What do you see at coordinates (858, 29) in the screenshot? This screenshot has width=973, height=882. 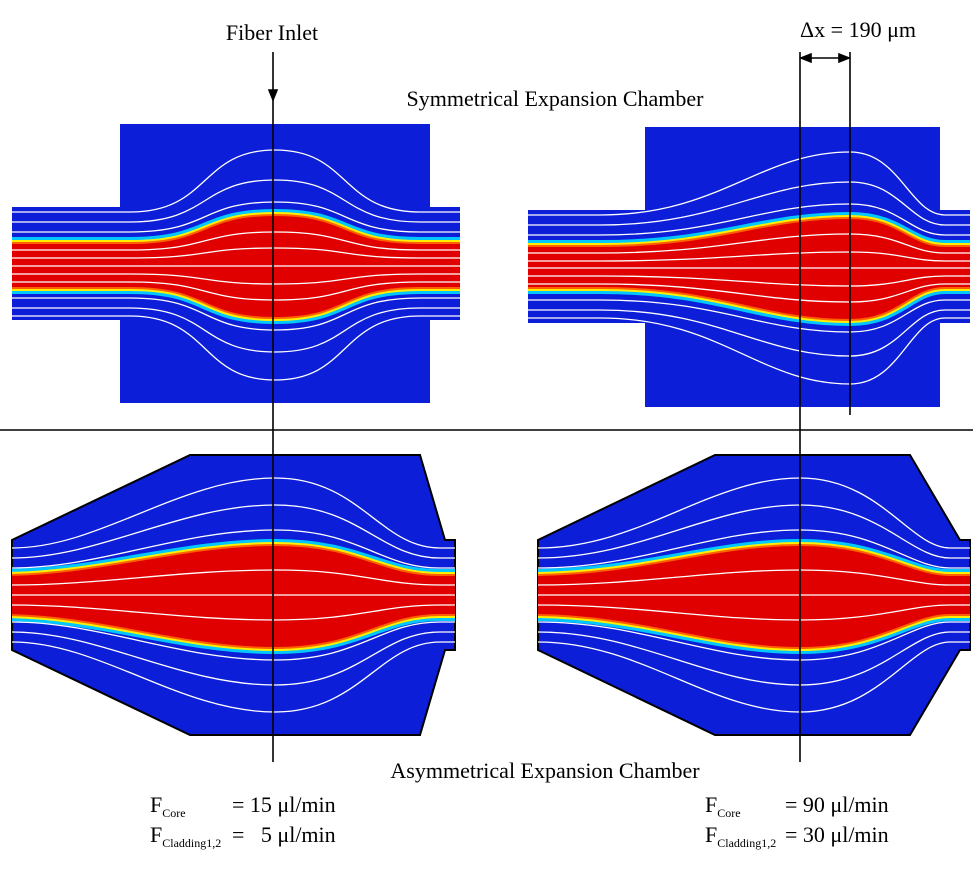 I see `delta-x-label: Δx = 190 μm` at bounding box center [858, 29].